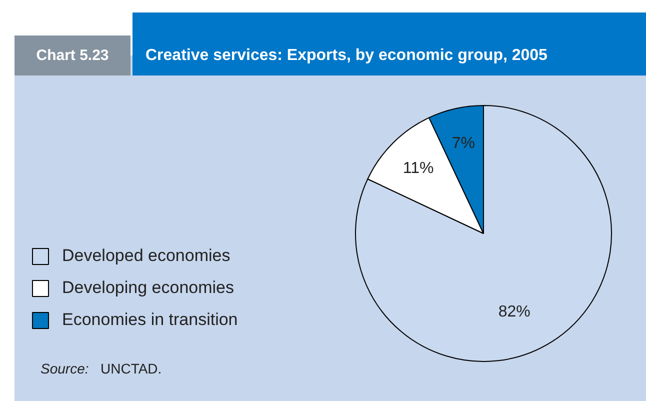 The width and height of the screenshot is (646, 401). I want to click on data-label: 82%, so click(514, 312).